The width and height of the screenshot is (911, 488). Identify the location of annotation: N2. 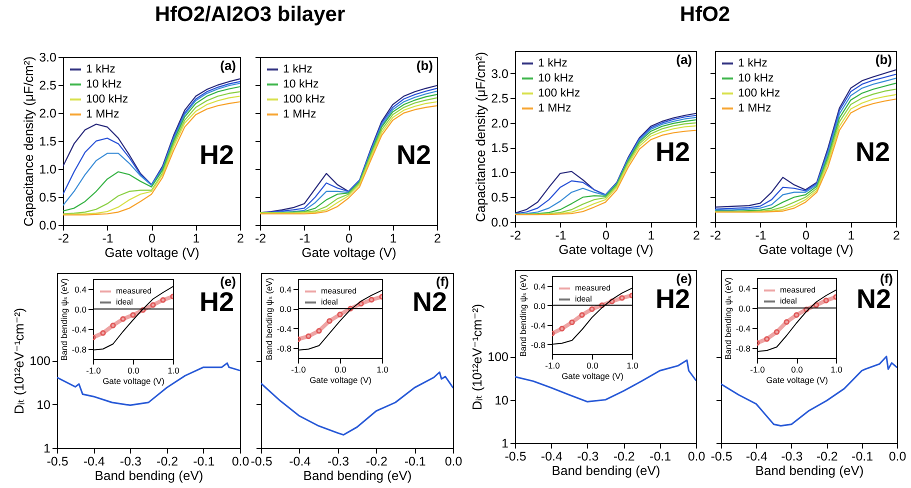
(413, 155).